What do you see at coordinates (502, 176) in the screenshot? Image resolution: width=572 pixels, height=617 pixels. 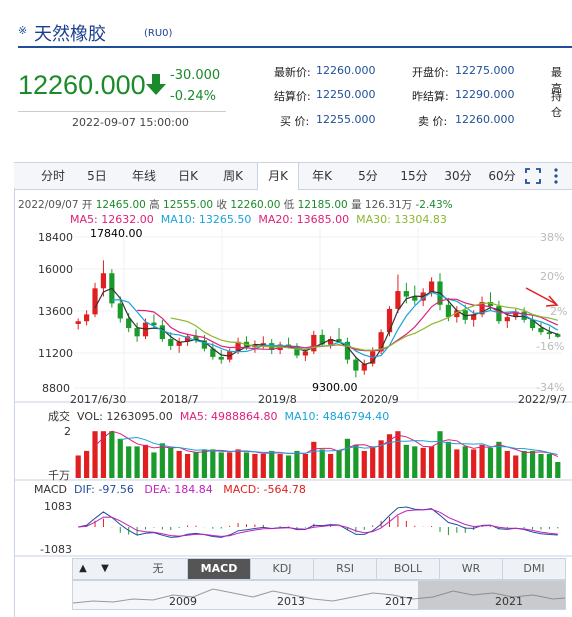 I see `tab-60min: 60分` at bounding box center [502, 176].